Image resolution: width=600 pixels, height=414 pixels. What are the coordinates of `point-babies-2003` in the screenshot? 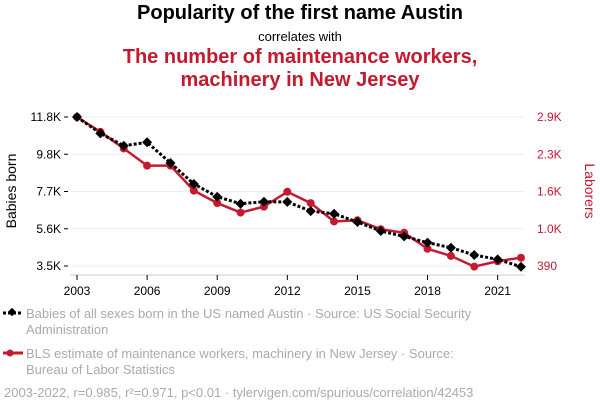 It's located at (77, 117).